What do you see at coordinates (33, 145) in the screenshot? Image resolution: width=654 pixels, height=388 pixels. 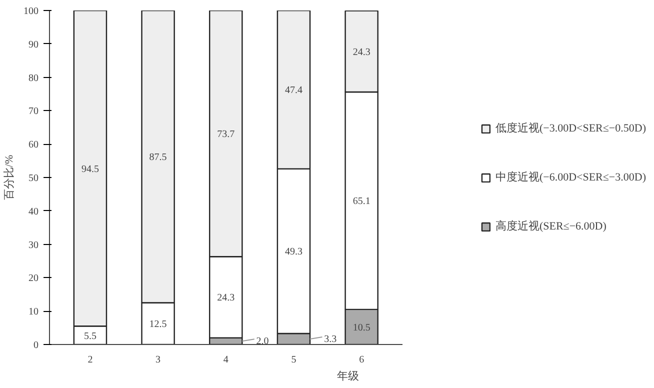 I see `y-tick-label: 60` at bounding box center [33, 145].